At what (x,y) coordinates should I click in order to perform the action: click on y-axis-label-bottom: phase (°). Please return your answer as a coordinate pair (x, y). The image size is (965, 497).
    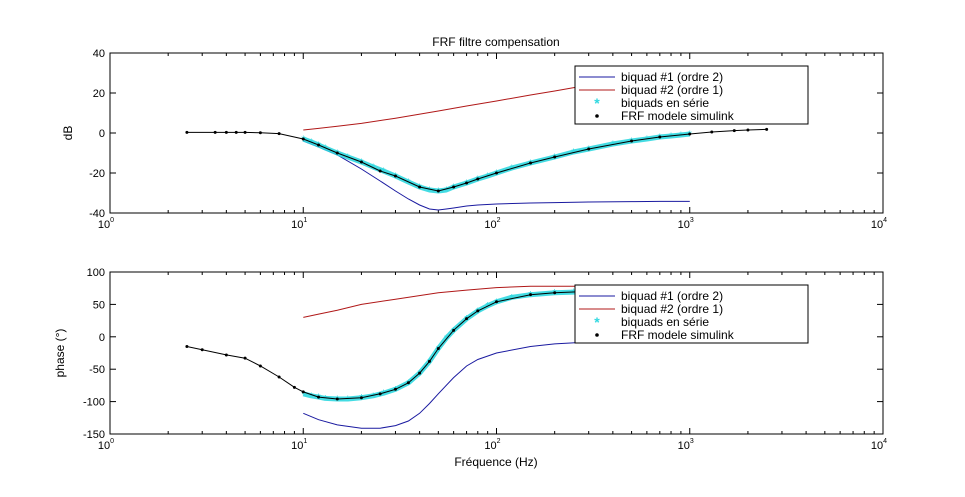
    Looking at the image, I should click on (60, 353).